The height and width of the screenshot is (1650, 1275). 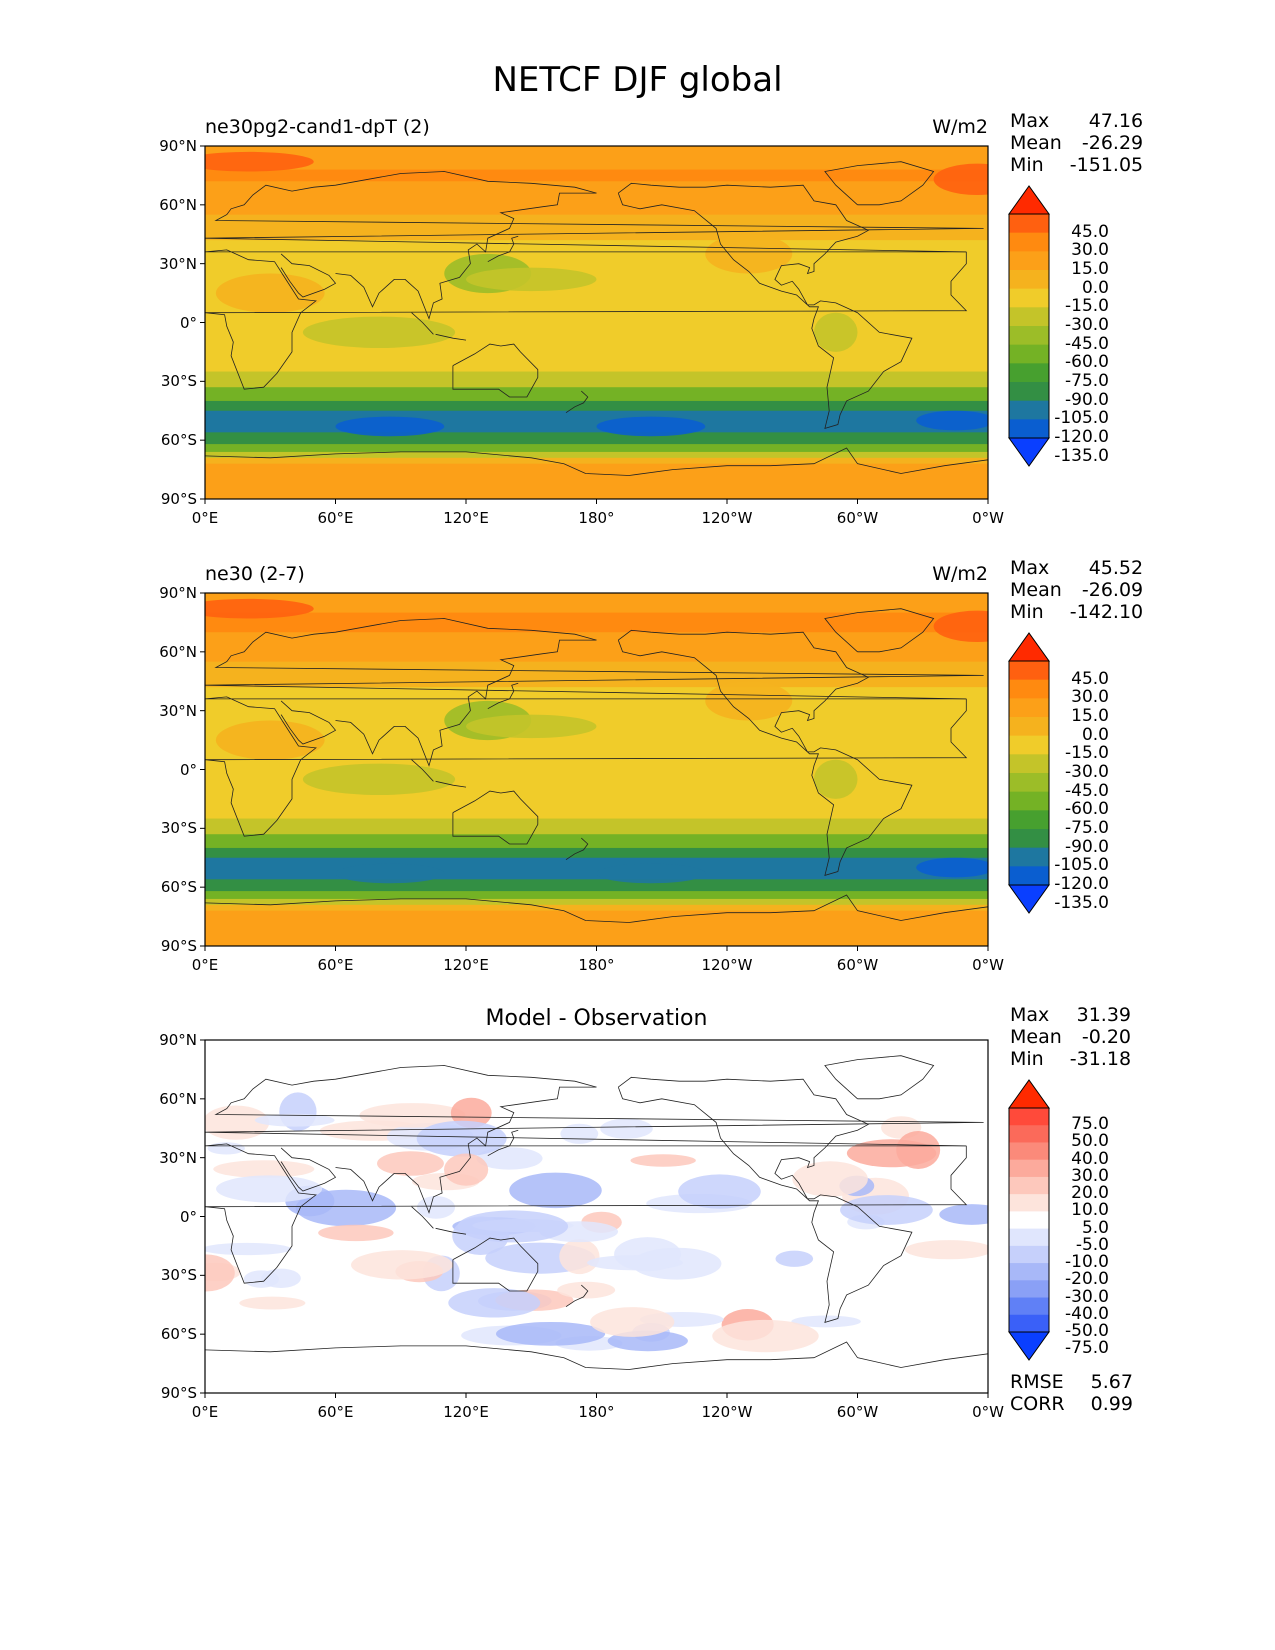 I want to click on stat-value: 31.39, so click(x=1104, y=1015).